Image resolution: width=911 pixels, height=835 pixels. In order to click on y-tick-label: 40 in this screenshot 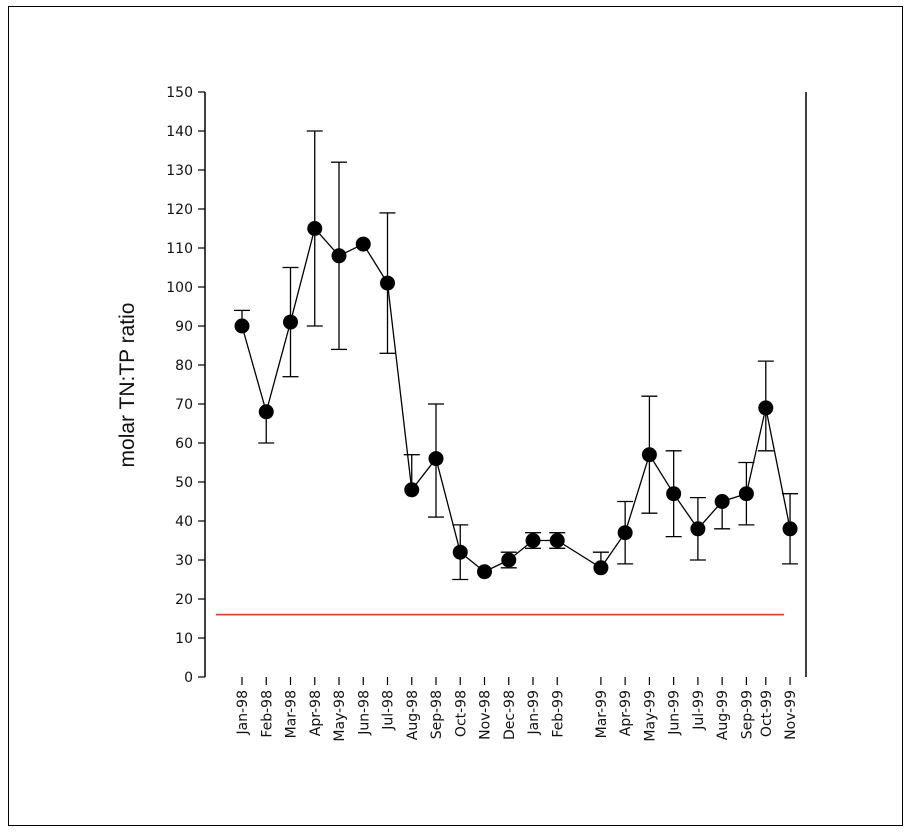, I will do `click(184, 522)`.